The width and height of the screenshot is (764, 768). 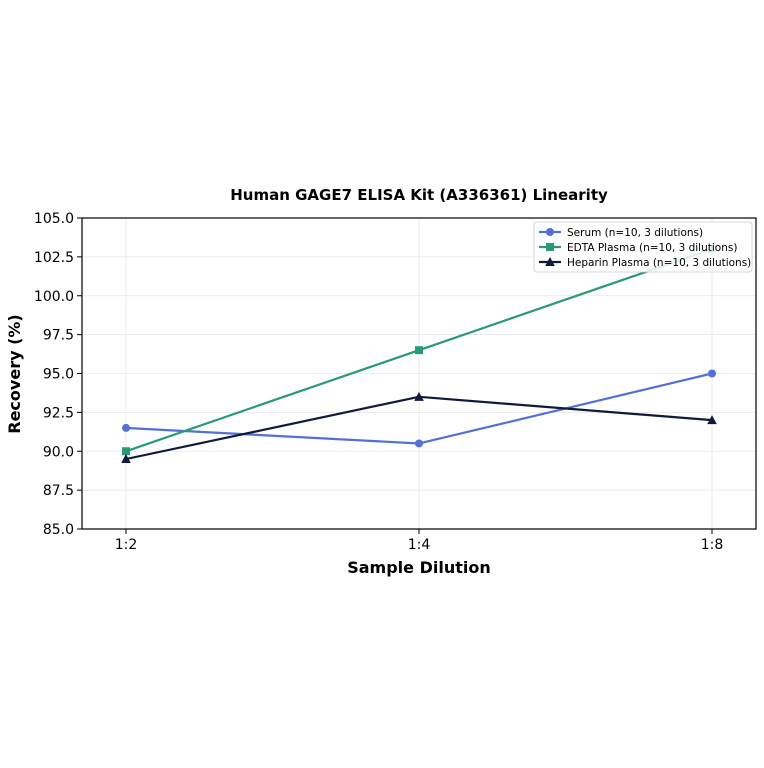 I want to click on legend-label: Heparin Plasma (n=10, 3 dilutions), so click(x=659, y=263).